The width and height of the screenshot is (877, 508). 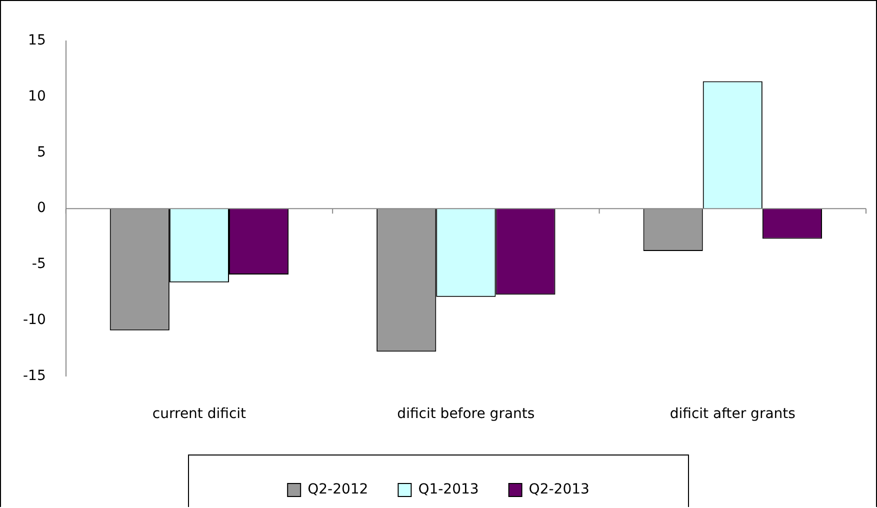 What do you see at coordinates (448, 490) in the screenshot?
I see `legend-label: Q1-2013` at bounding box center [448, 490].